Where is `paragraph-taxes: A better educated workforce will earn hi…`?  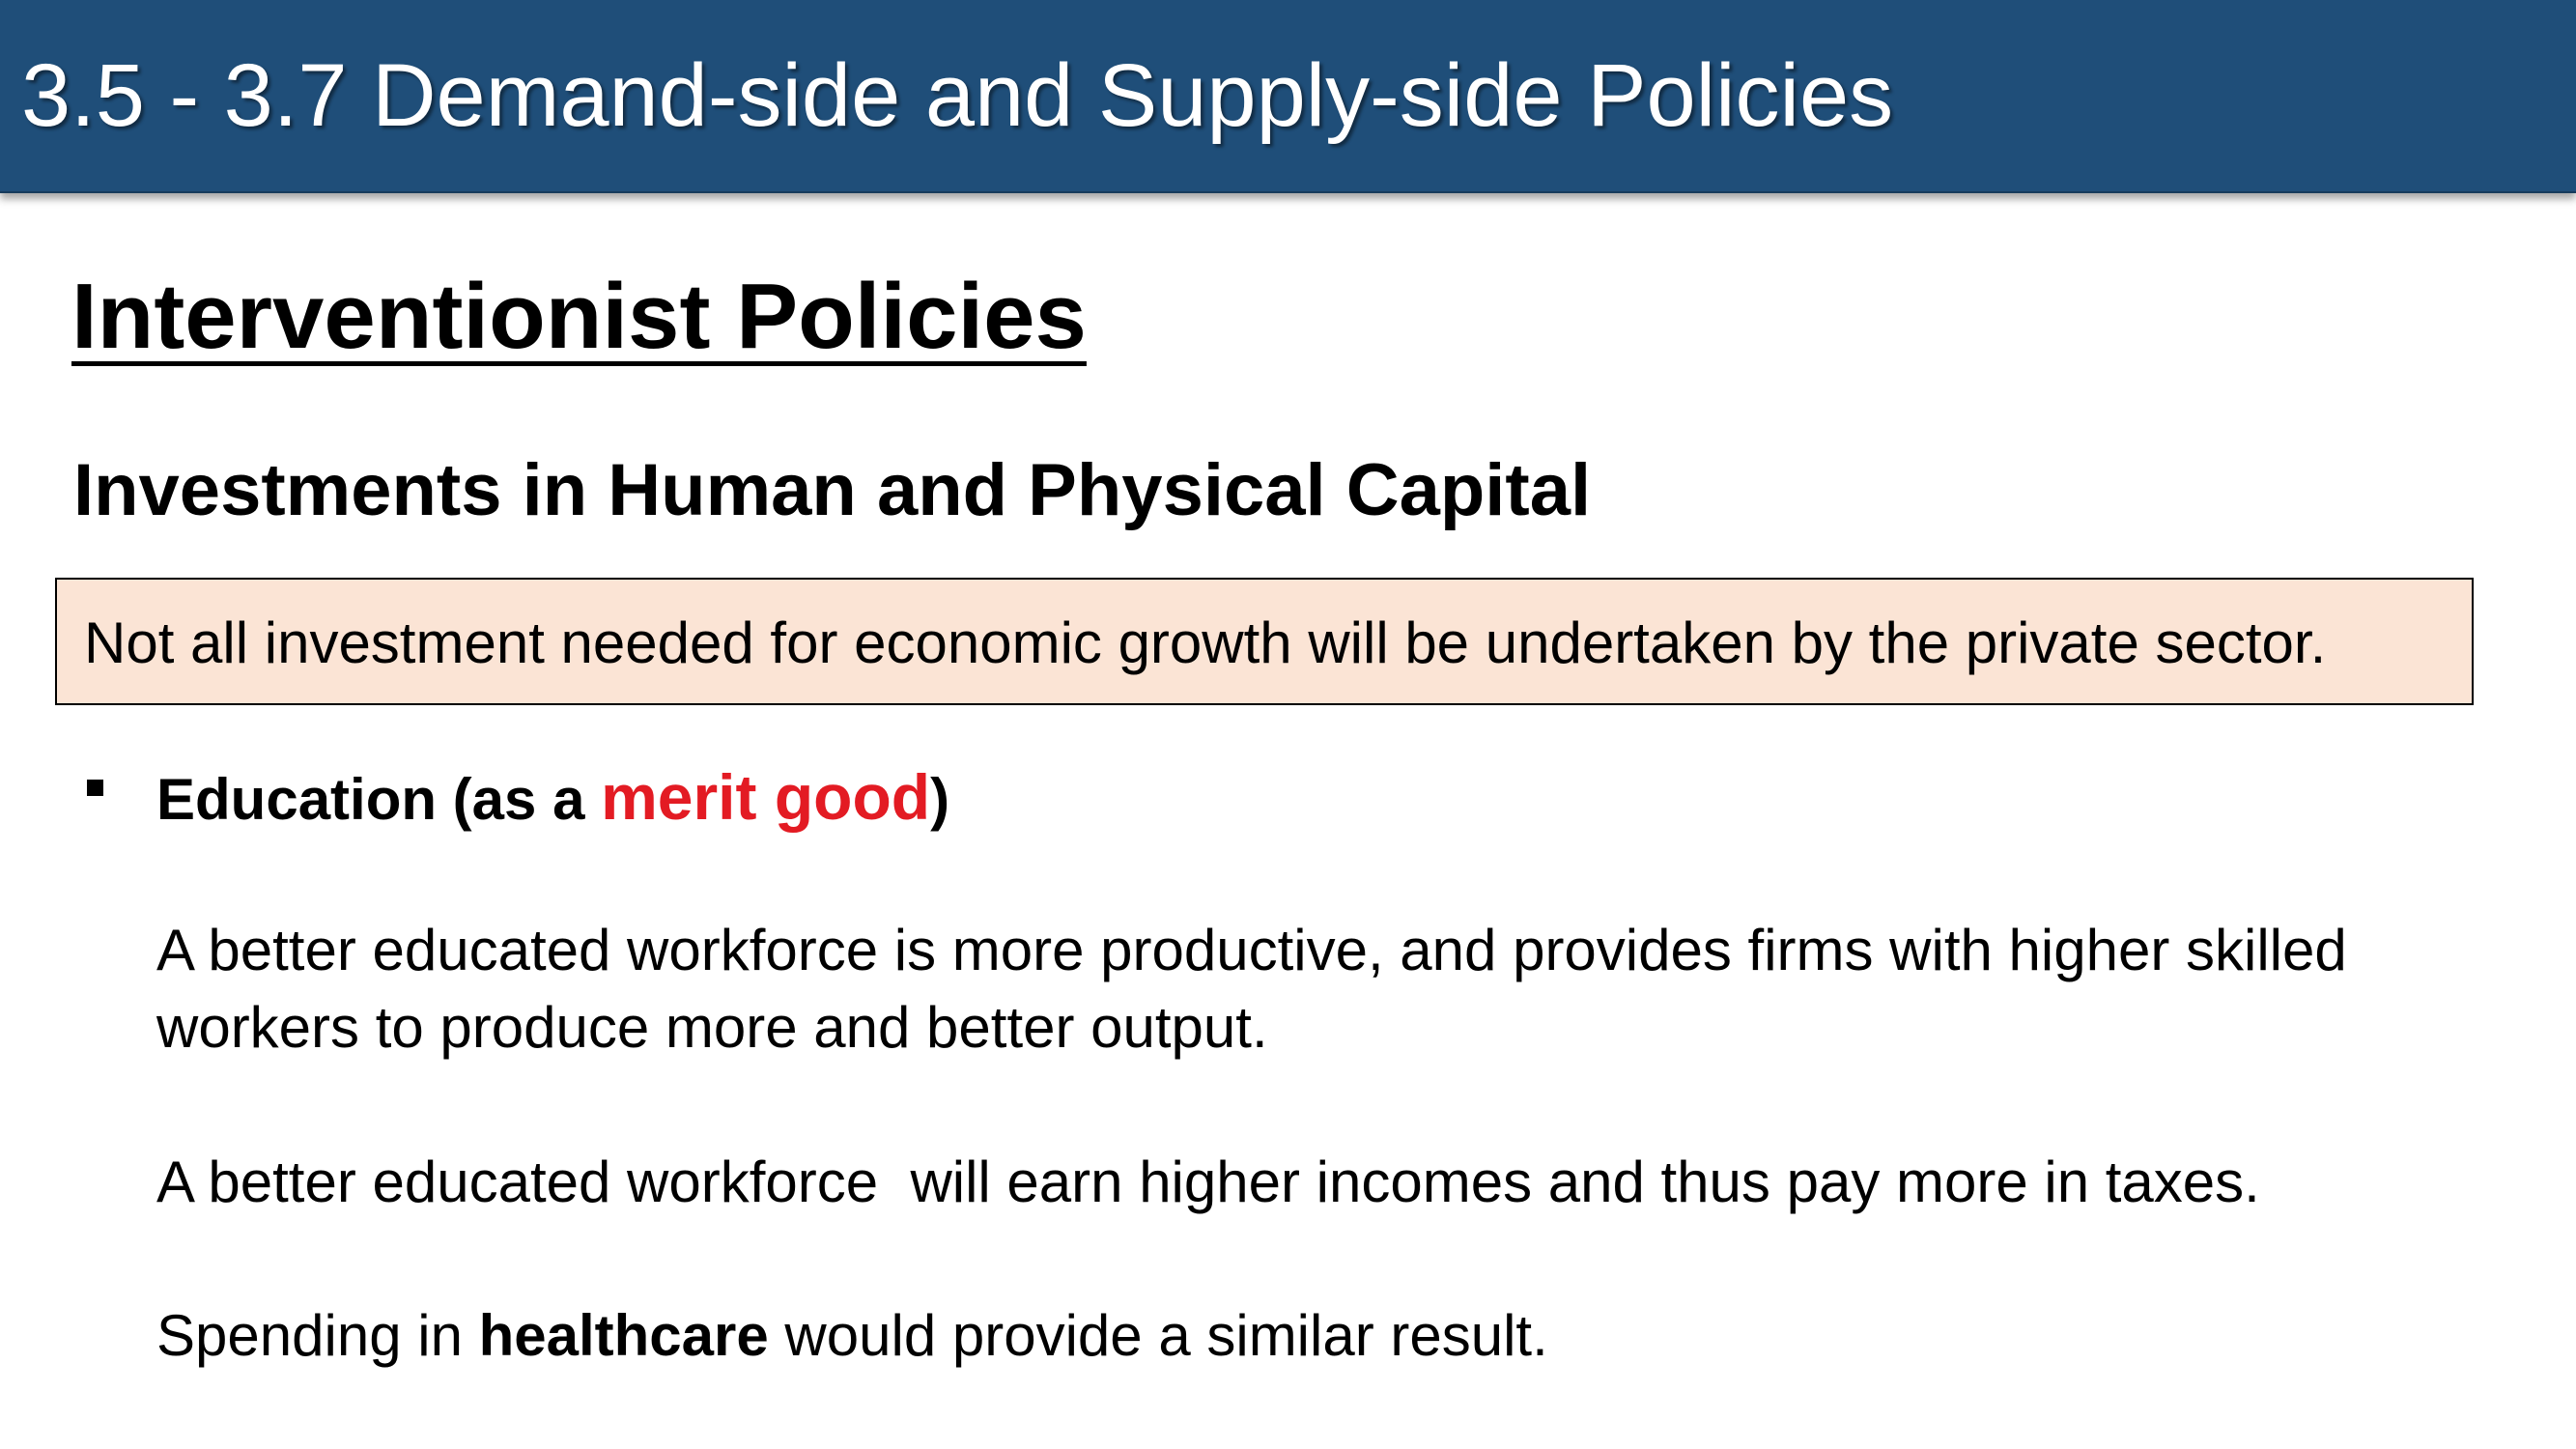 paragraph-taxes: A better educated workforce will earn hi… is located at coordinates (1208, 1182).